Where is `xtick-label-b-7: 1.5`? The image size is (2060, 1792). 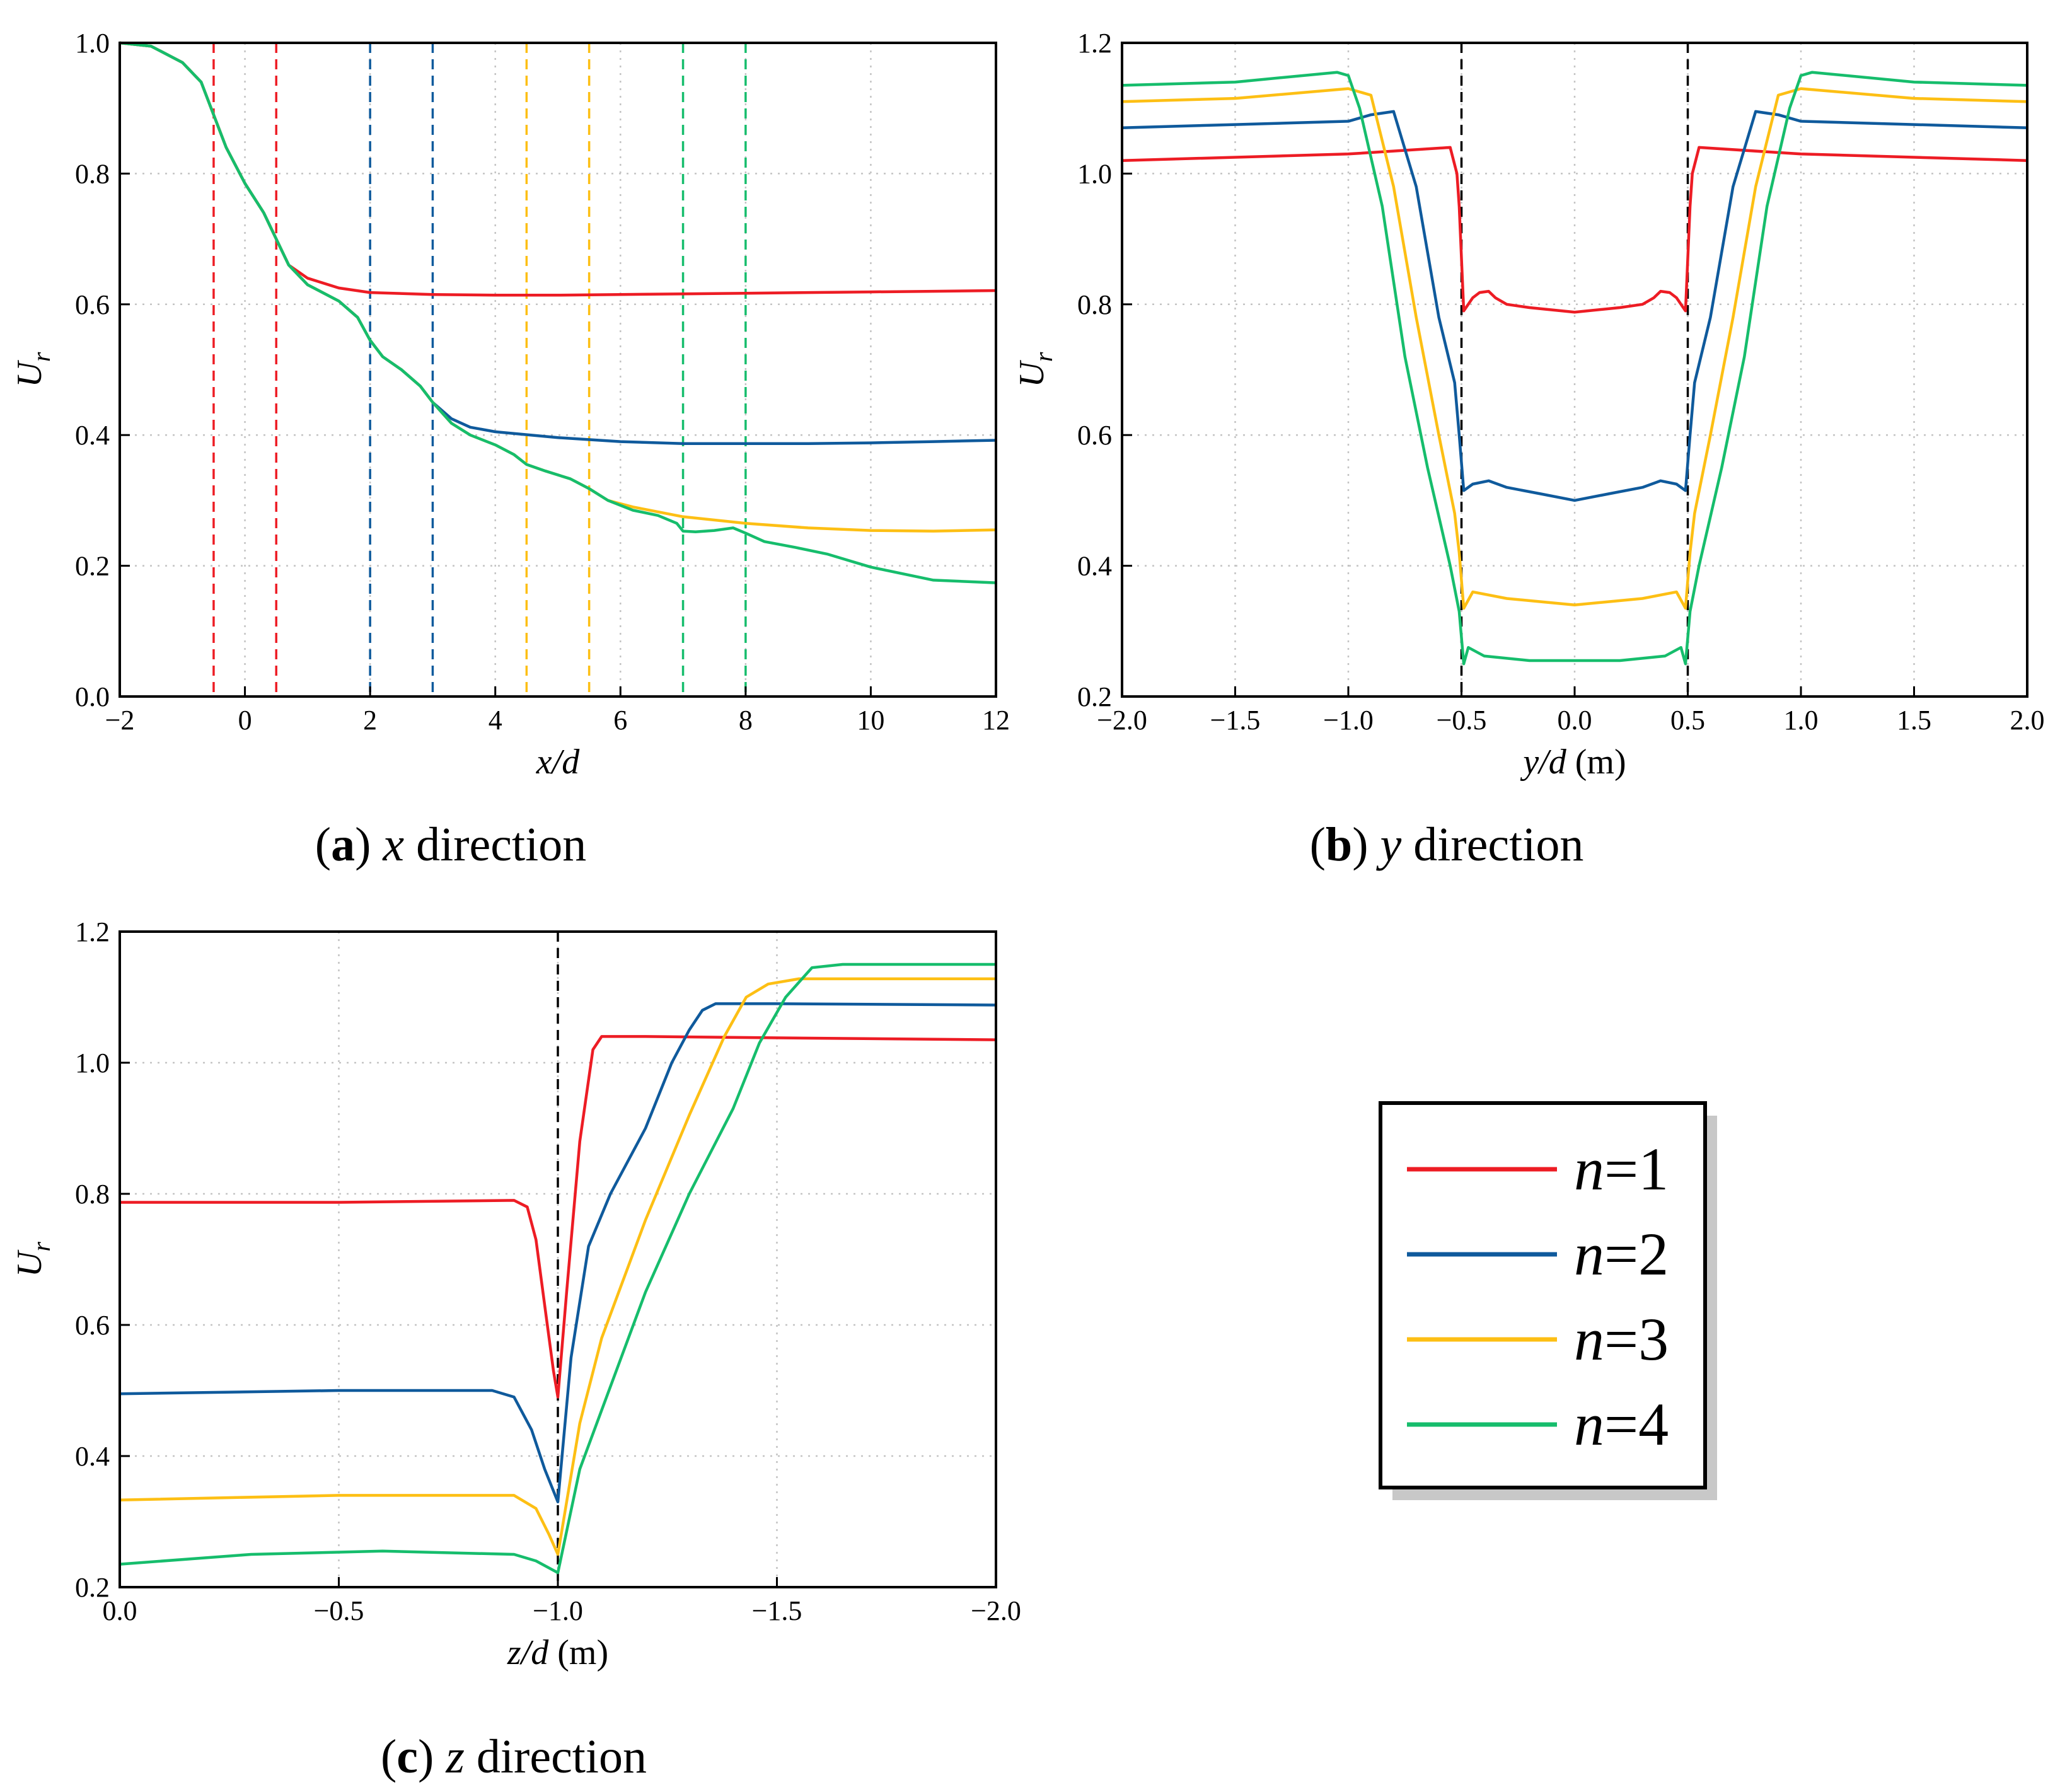 xtick-label-b-7: 1.5 is located at coordinates (1914, 720).